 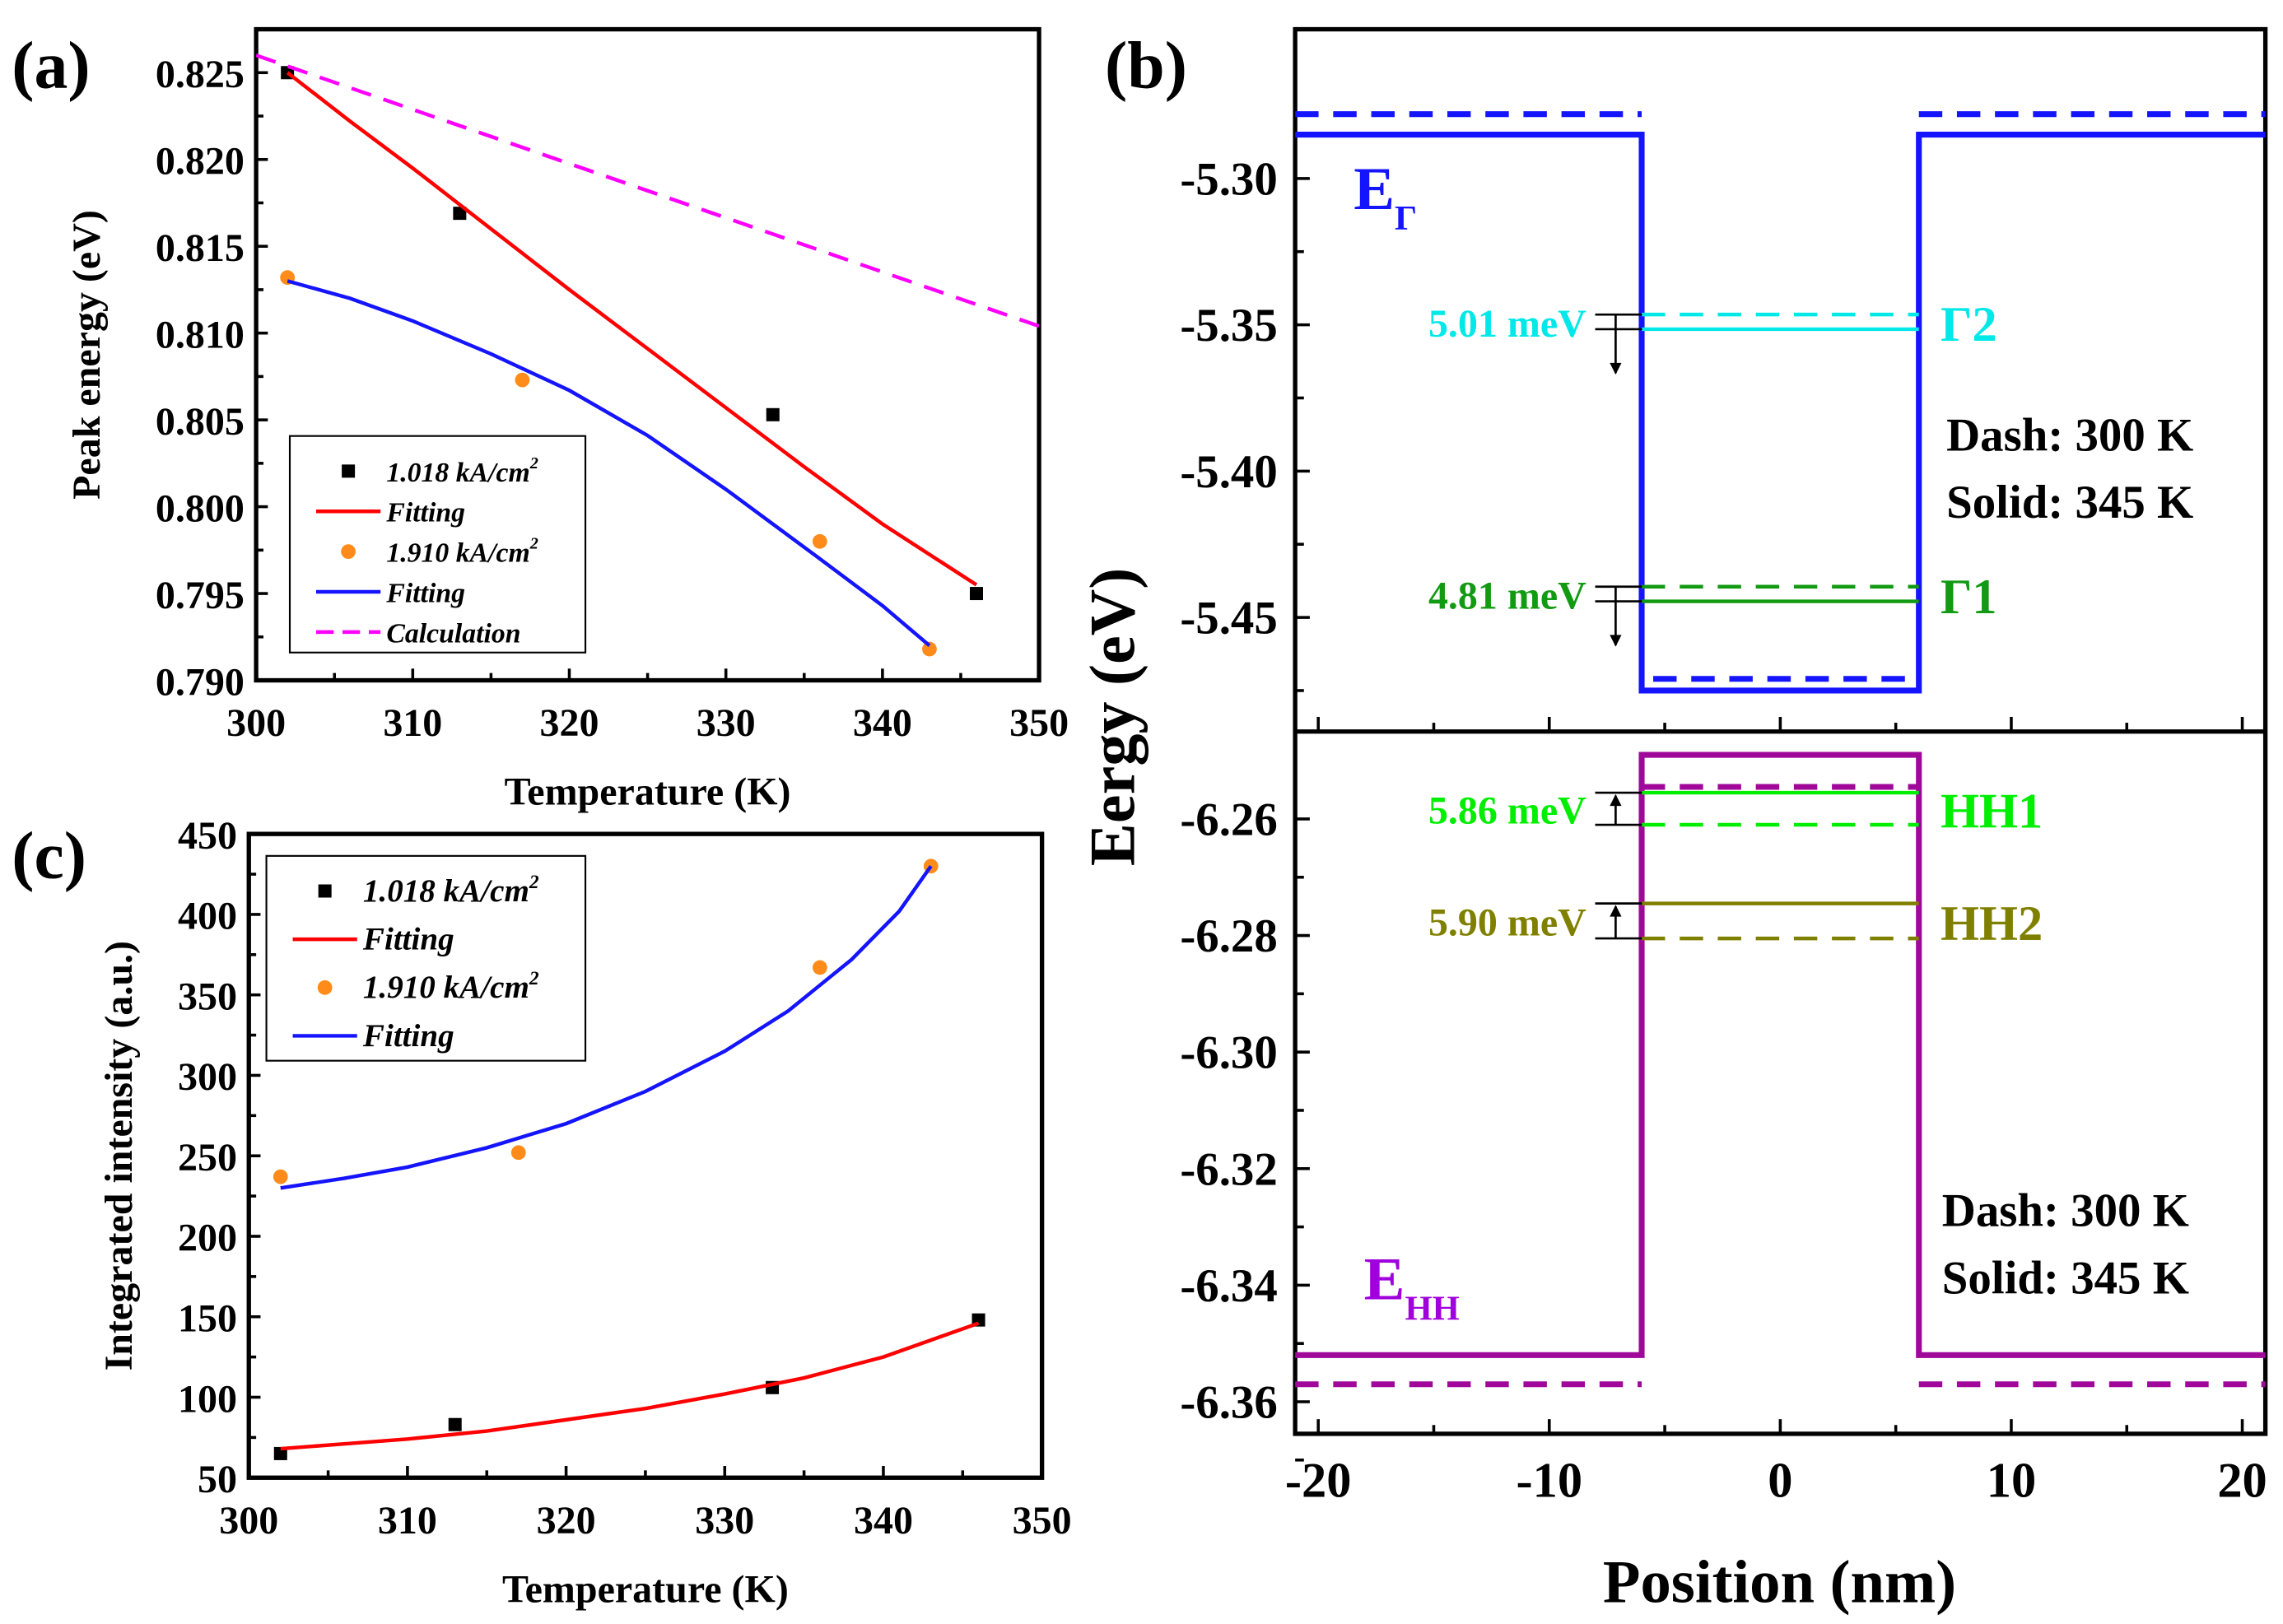 What do you see at coordinates (1229, 819) in the screenshot?
I see `y-tick-label: -6.26` at bounding box center [1229, 819].